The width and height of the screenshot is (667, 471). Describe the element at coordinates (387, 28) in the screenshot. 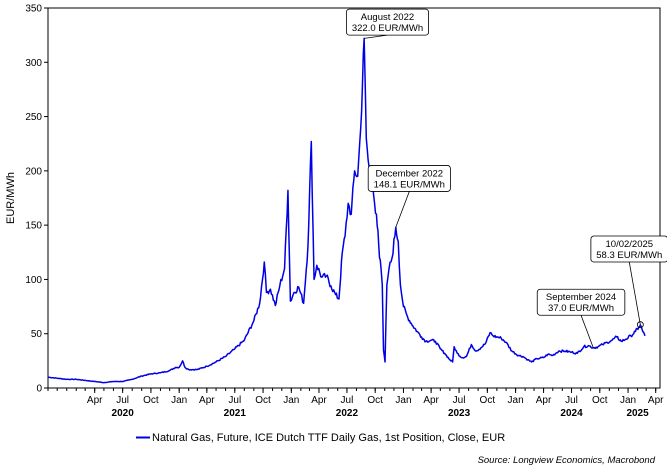

I see `annotation-label: 322.0 EUR/MWh` at that location.